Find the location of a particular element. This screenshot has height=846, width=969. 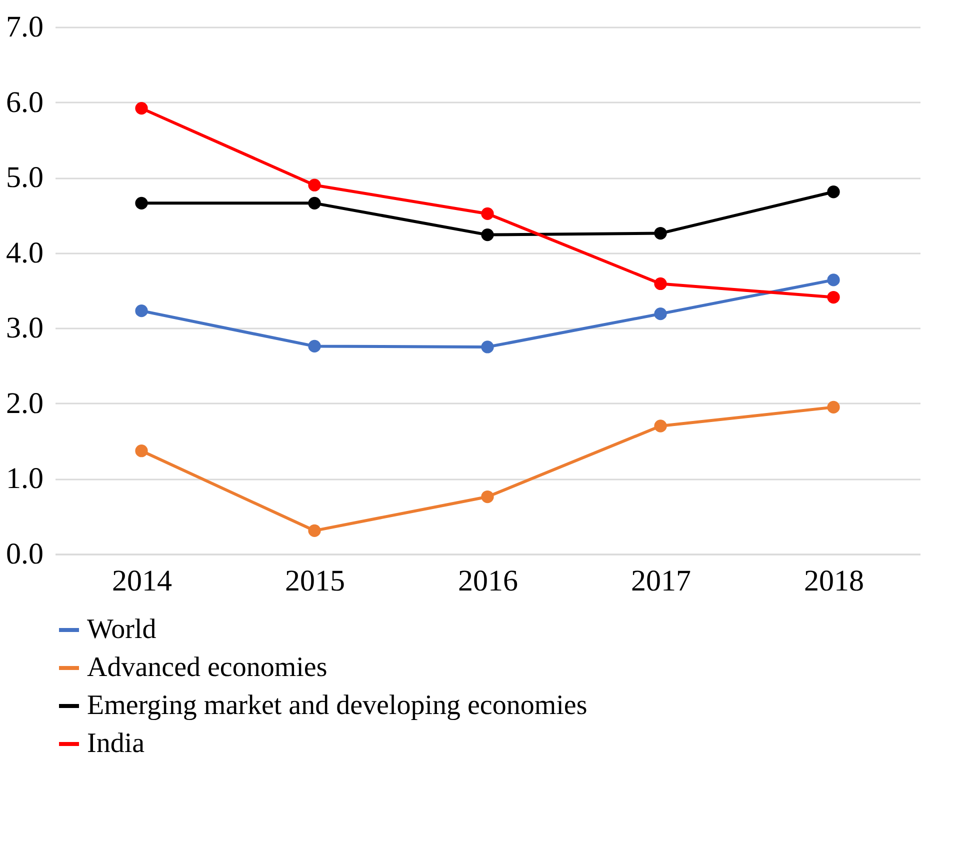

x-tick-label: 2016 is located at coordinates (488, 581).